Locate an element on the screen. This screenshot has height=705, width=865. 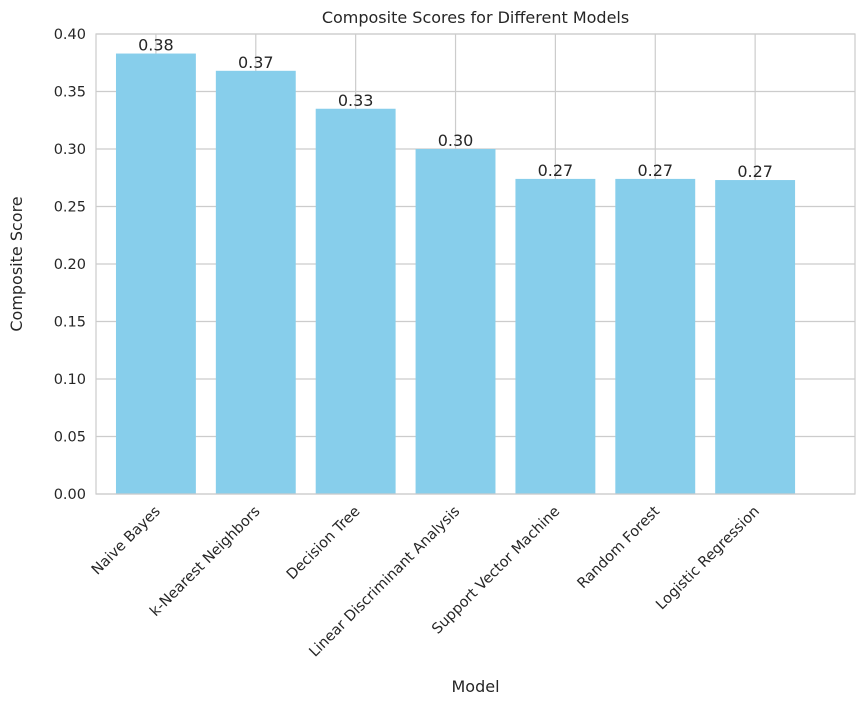
data-label: 0.30 is located at coordinates (456, 140).